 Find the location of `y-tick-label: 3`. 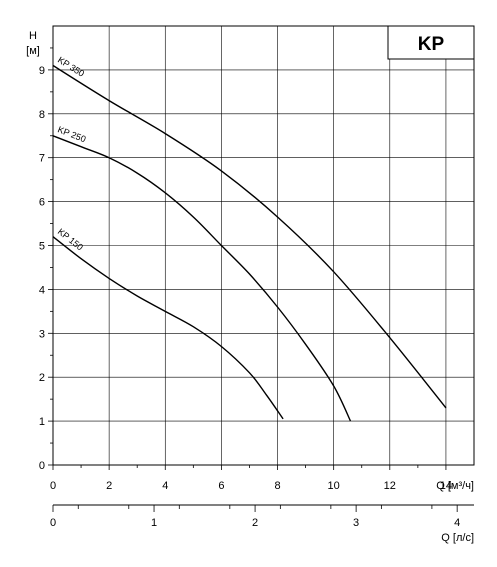

y-tick-label: 3 is located at coordinates (42, 334).